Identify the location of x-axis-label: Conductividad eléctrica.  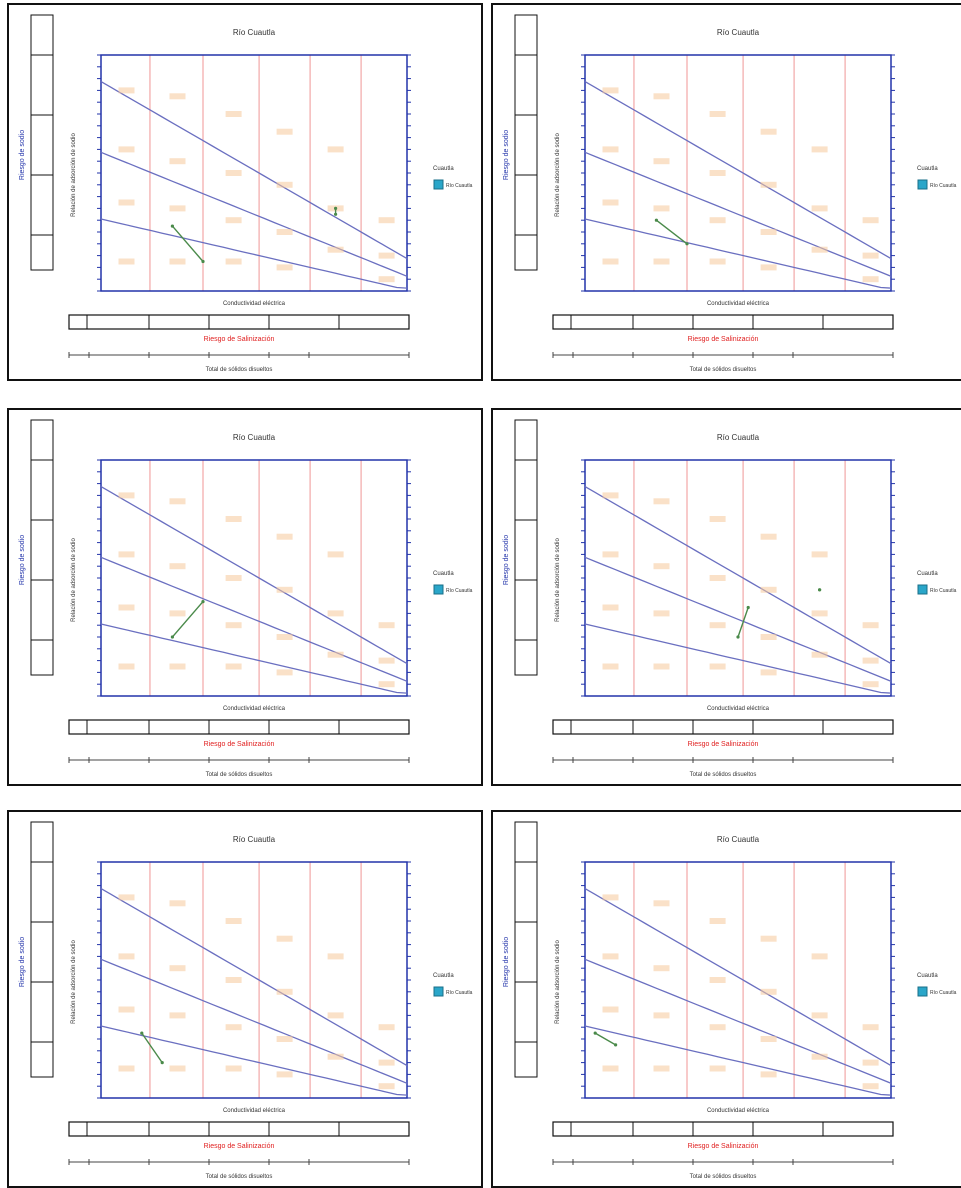
(738, 1111).